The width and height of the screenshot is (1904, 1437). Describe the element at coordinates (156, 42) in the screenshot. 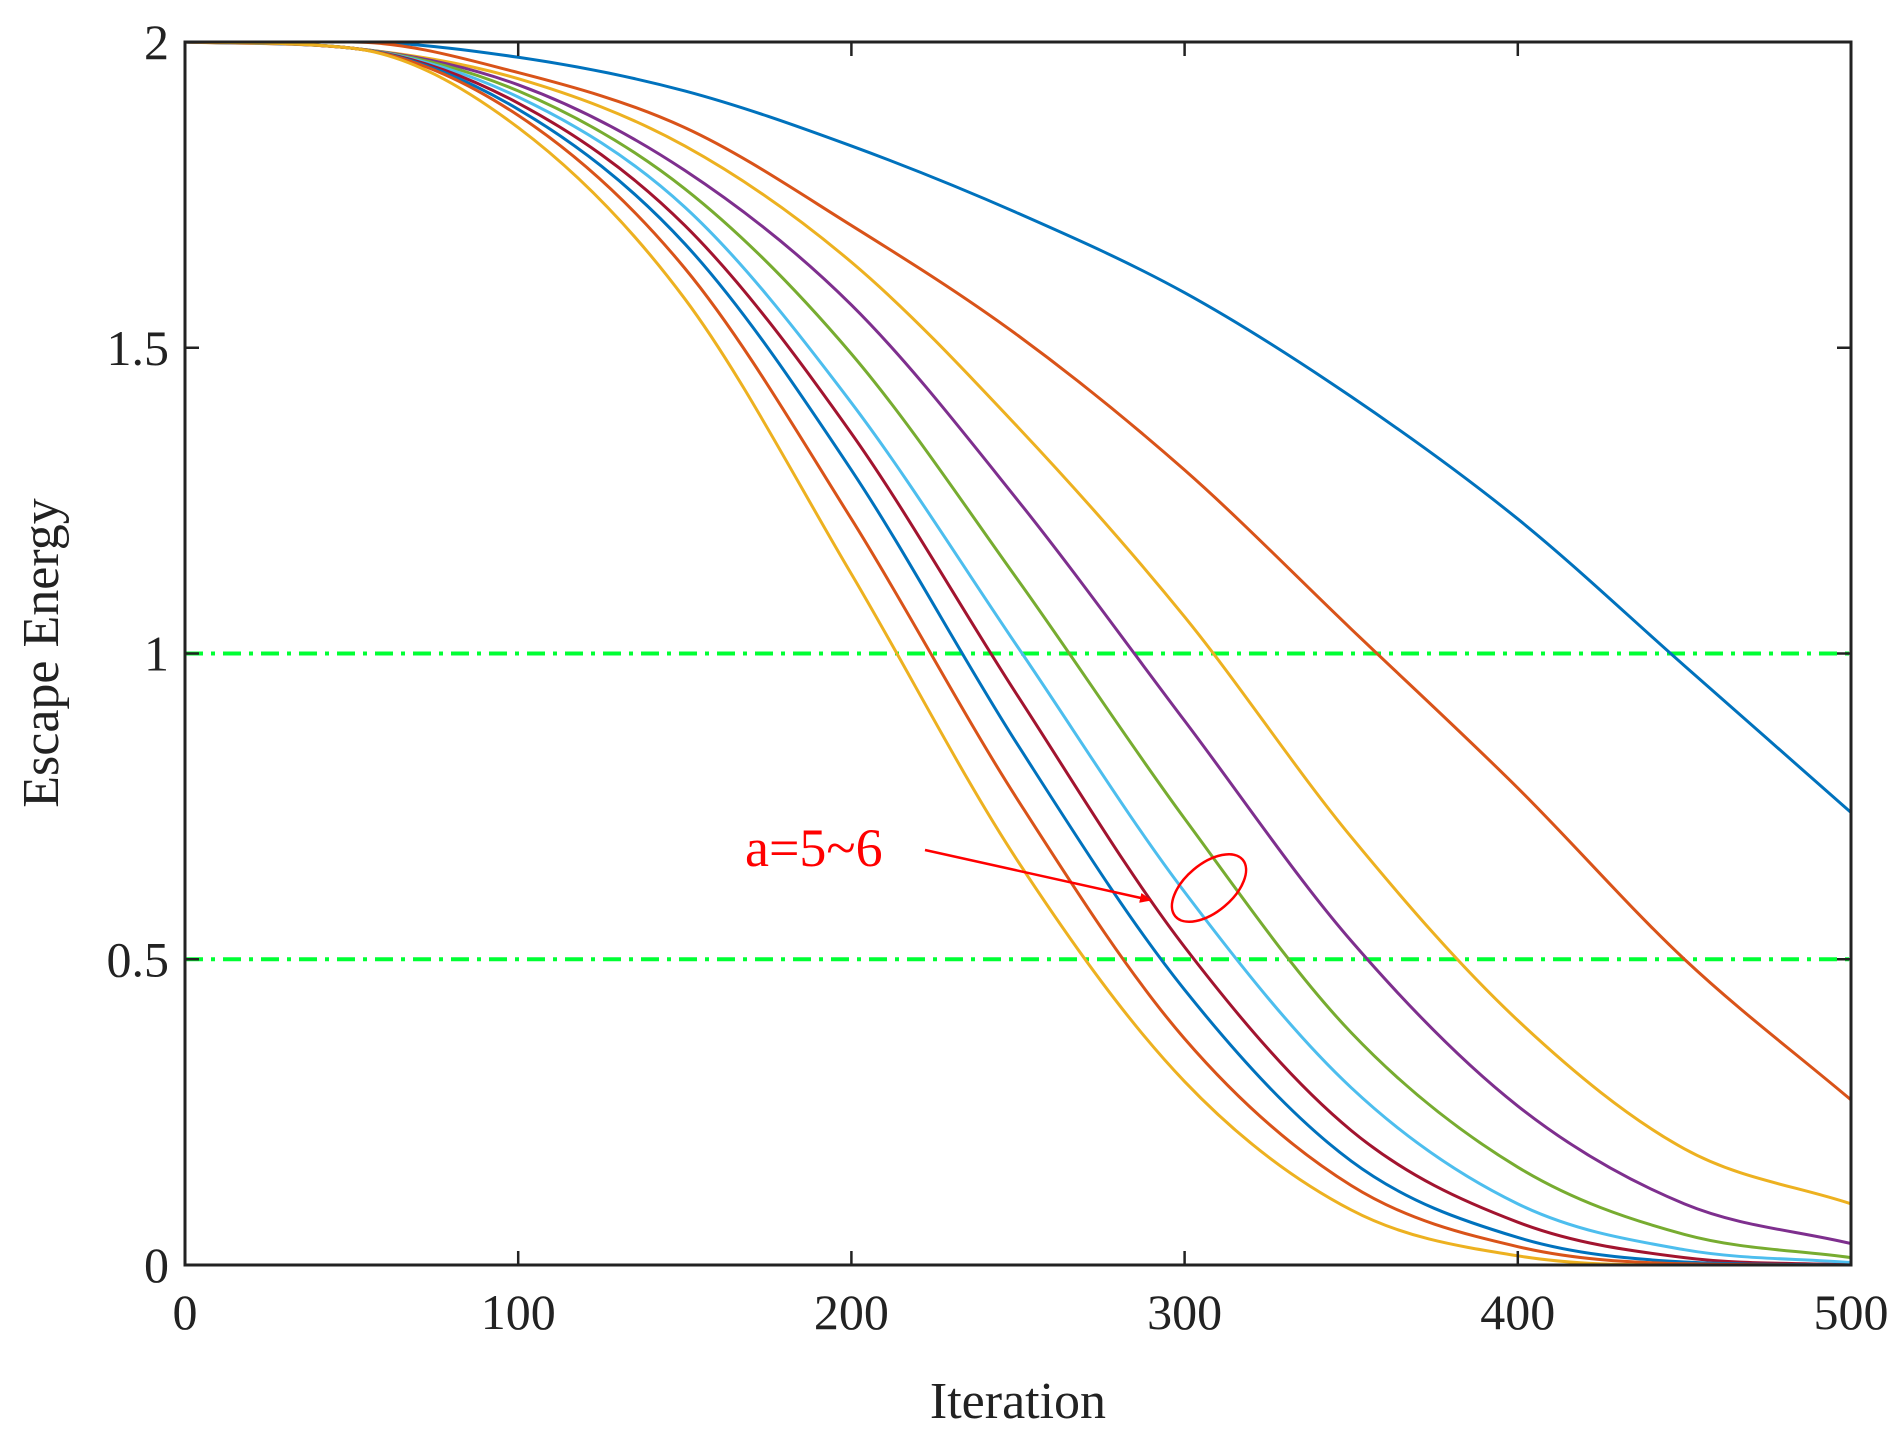

I see `y-tick-label-2: 2` at that location.